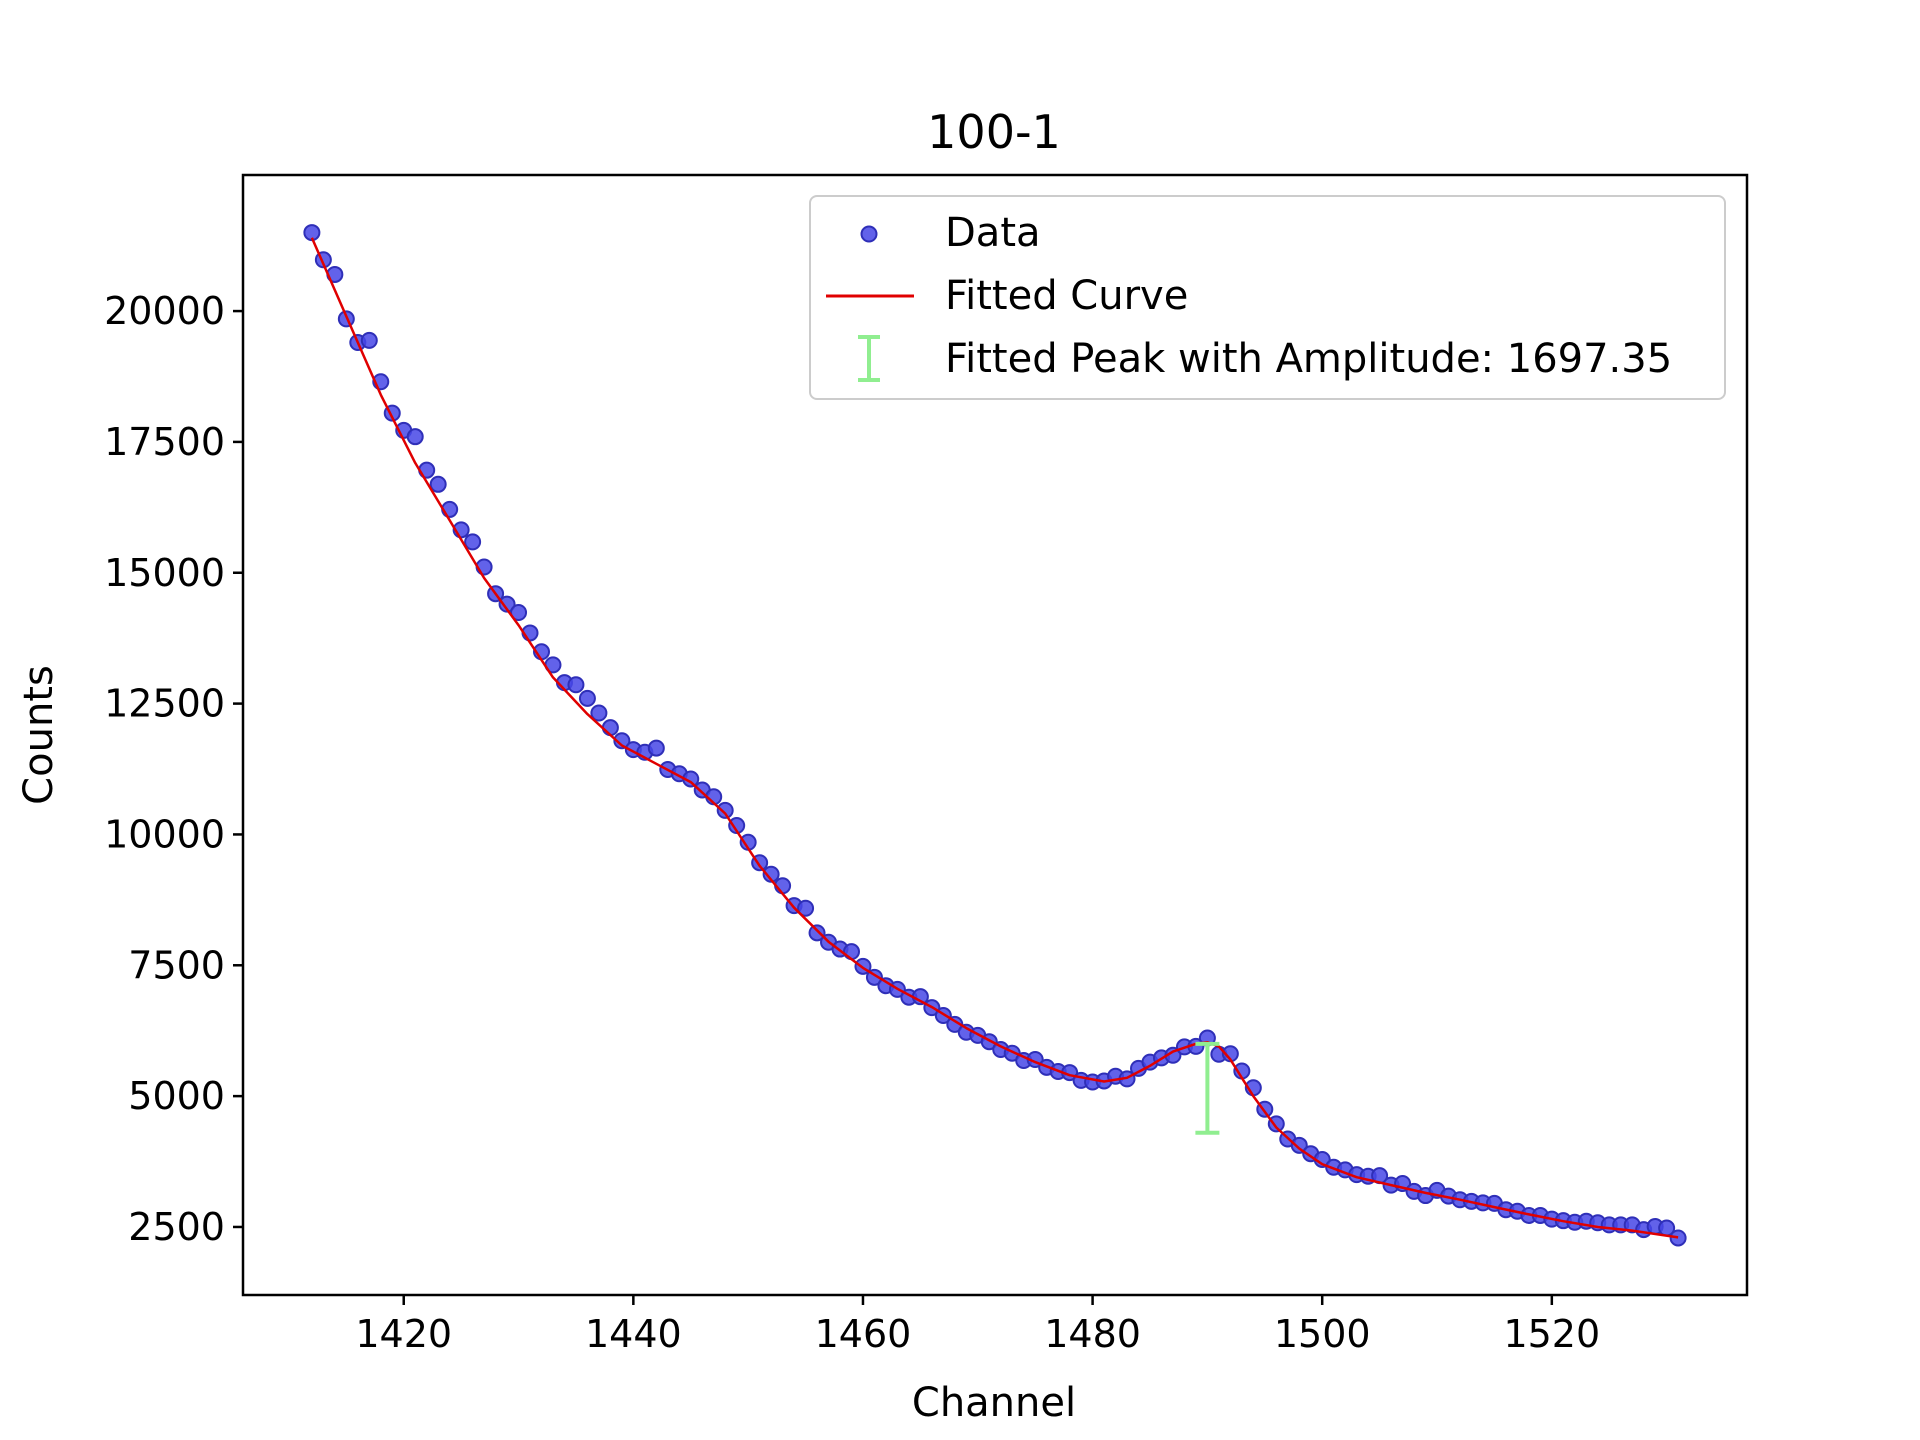 The height and width of the screenshot is (1440, 1920). Describe the element at coordinates (176, 1096) in the screenshot. I see `y-tick-label: 5000` at that location.